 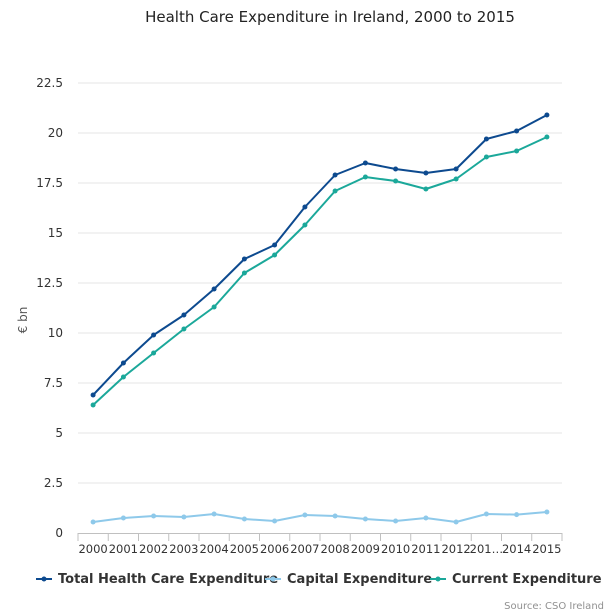 I want to click on y-tick-label: 2.5, so click(x=53, y=483).